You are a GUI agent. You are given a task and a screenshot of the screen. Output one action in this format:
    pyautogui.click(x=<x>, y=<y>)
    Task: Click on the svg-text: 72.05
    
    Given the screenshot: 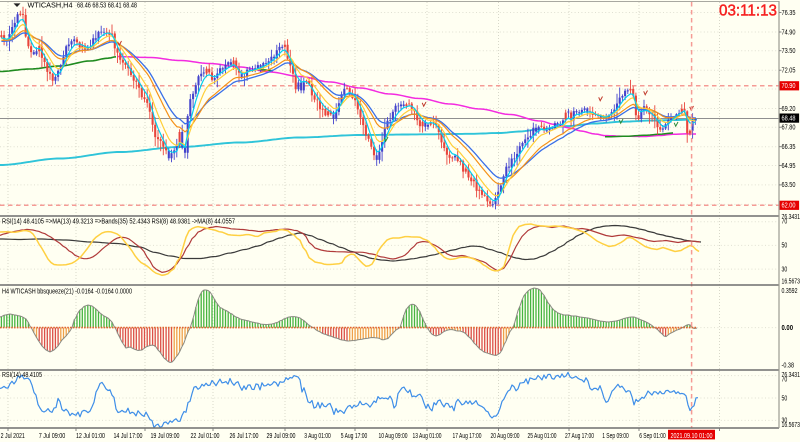 What is the action you would take?
    pyautogui.click(x=789, y=71)
    